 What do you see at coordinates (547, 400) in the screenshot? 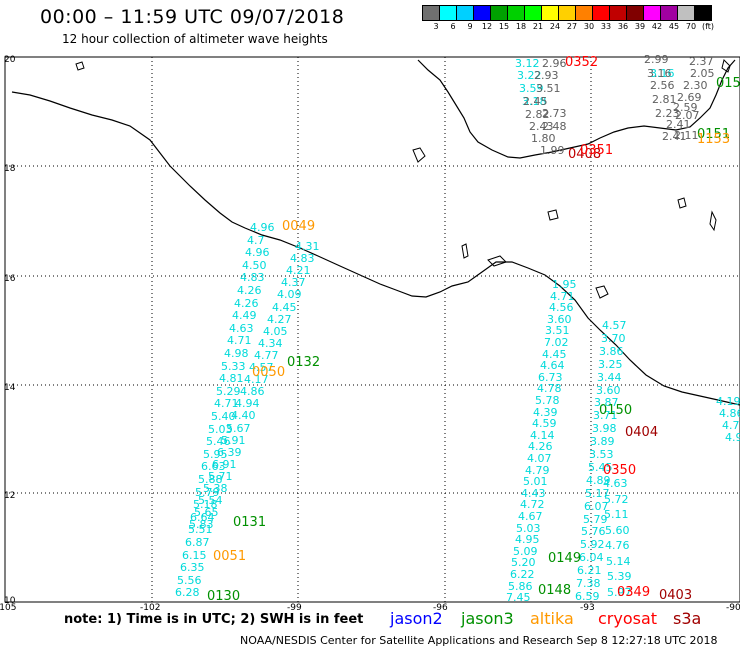
I see `wave-label: 5.78` at bounding box center [547, 400].